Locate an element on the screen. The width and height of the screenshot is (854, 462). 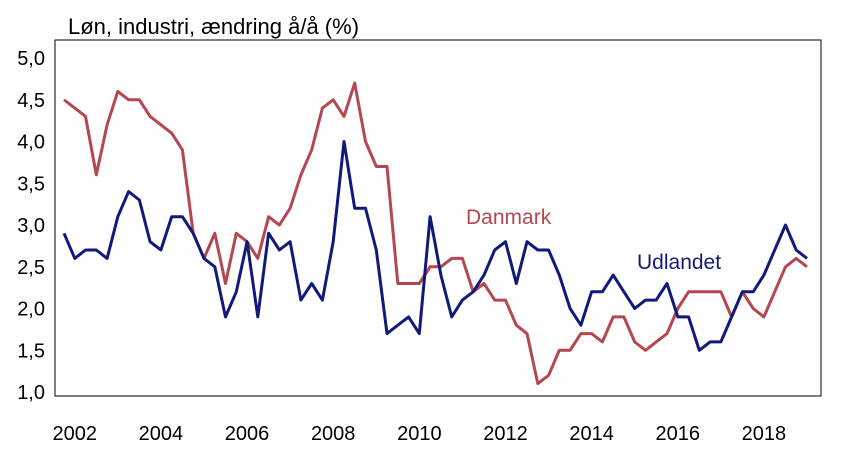
y-tick-label: 2,5 is located at coordinates (31, 268).